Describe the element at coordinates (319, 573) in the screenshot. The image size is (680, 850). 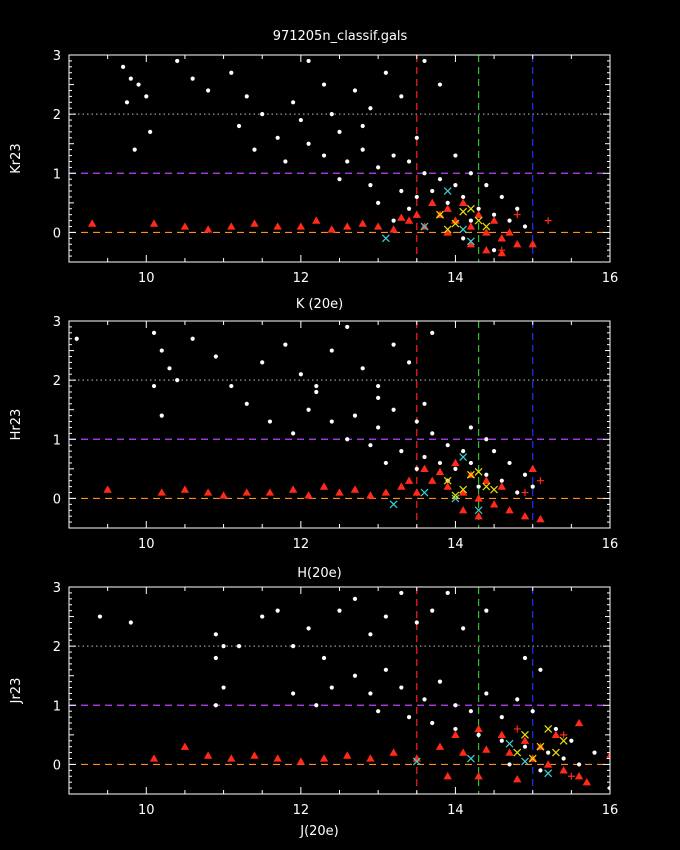
I see `x-axis-label: H(20e)` at that location.